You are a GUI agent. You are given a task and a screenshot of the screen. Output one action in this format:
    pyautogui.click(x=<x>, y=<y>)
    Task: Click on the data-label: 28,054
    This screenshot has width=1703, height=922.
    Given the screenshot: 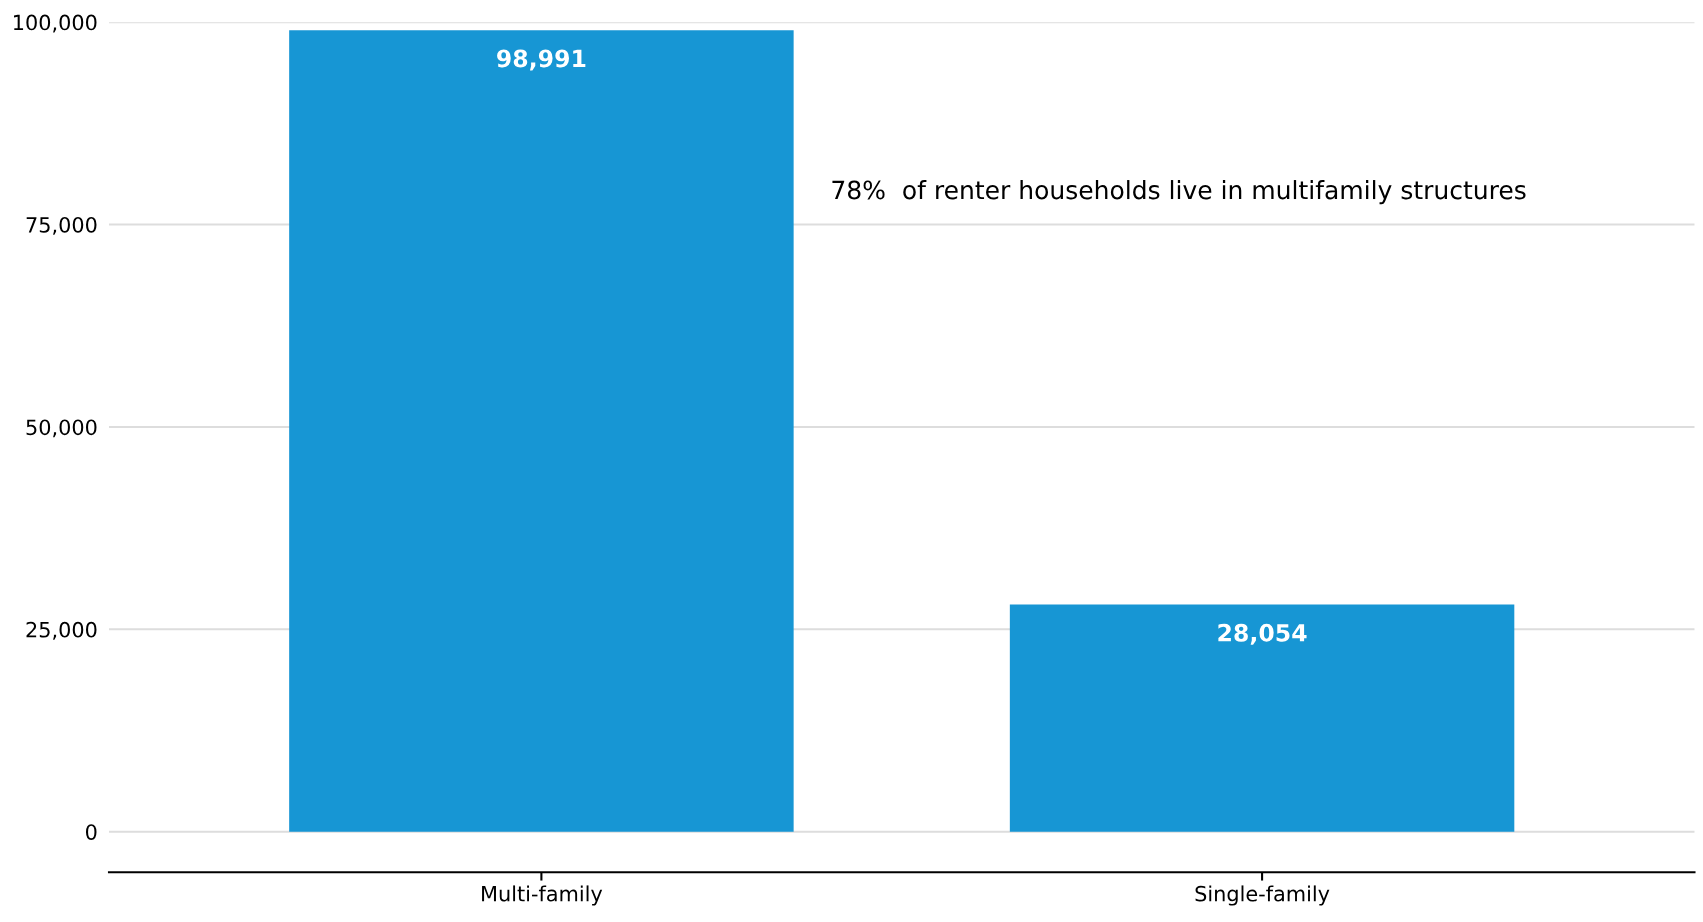 What is the action you would take?
    pyautogui.click(x=1262, y=634)
    